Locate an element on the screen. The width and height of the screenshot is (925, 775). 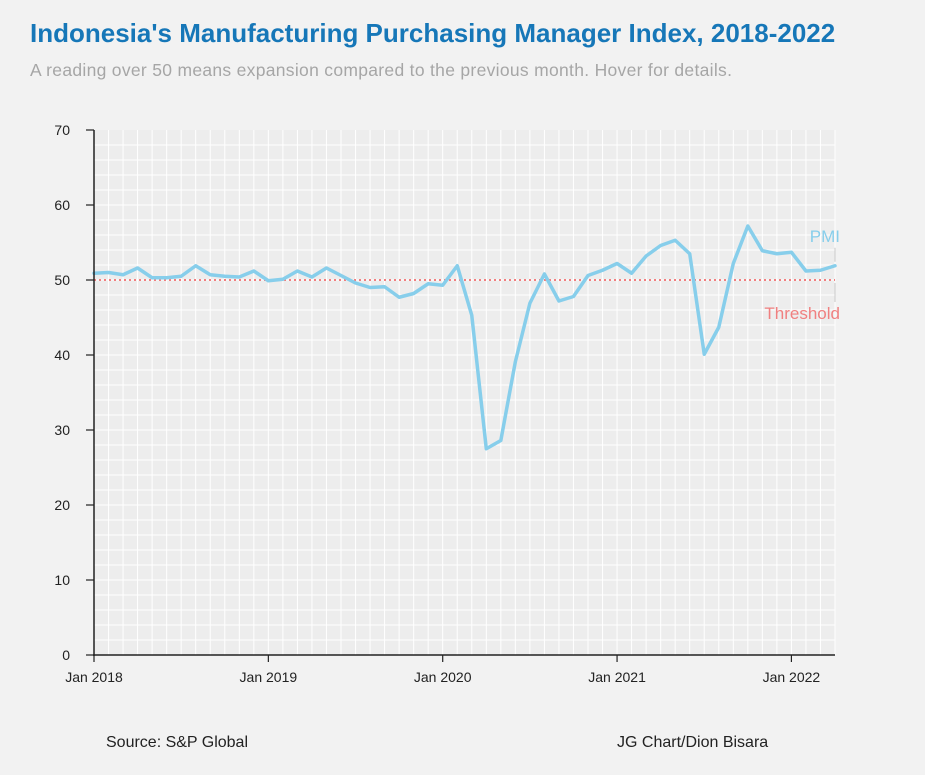
y-tick-label: 40 is located at coordinates (62, 355).